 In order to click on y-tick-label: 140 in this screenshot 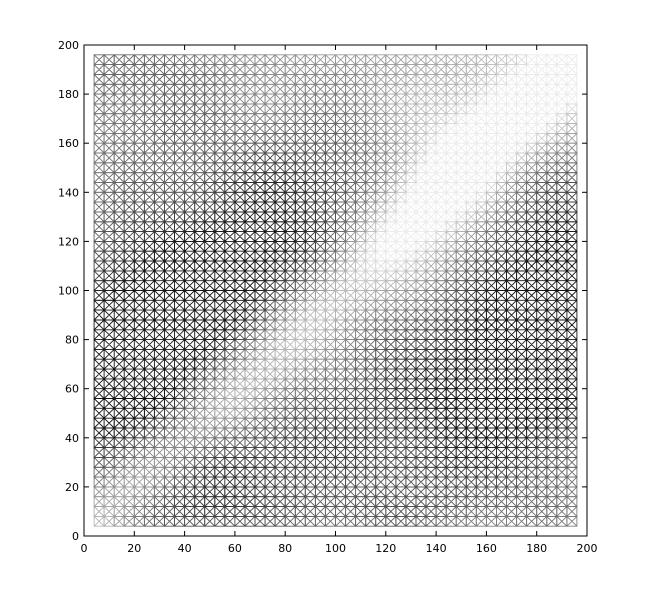, I will do `click(68, 192)`.